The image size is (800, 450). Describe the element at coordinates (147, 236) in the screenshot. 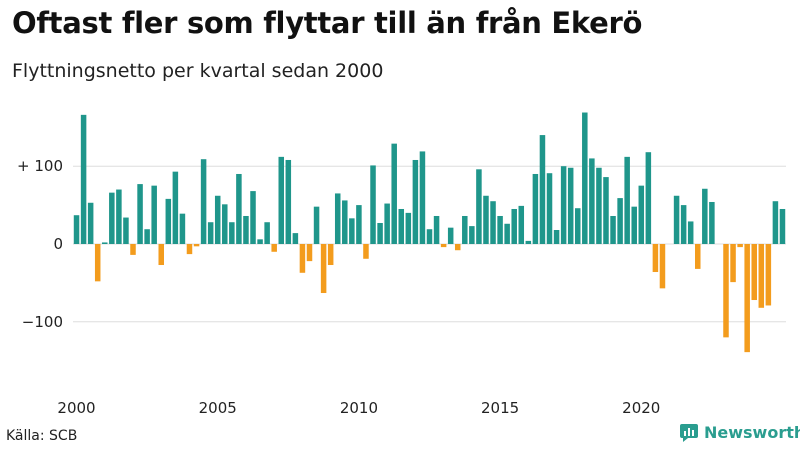

I see `bar-2002Q3` at that location.